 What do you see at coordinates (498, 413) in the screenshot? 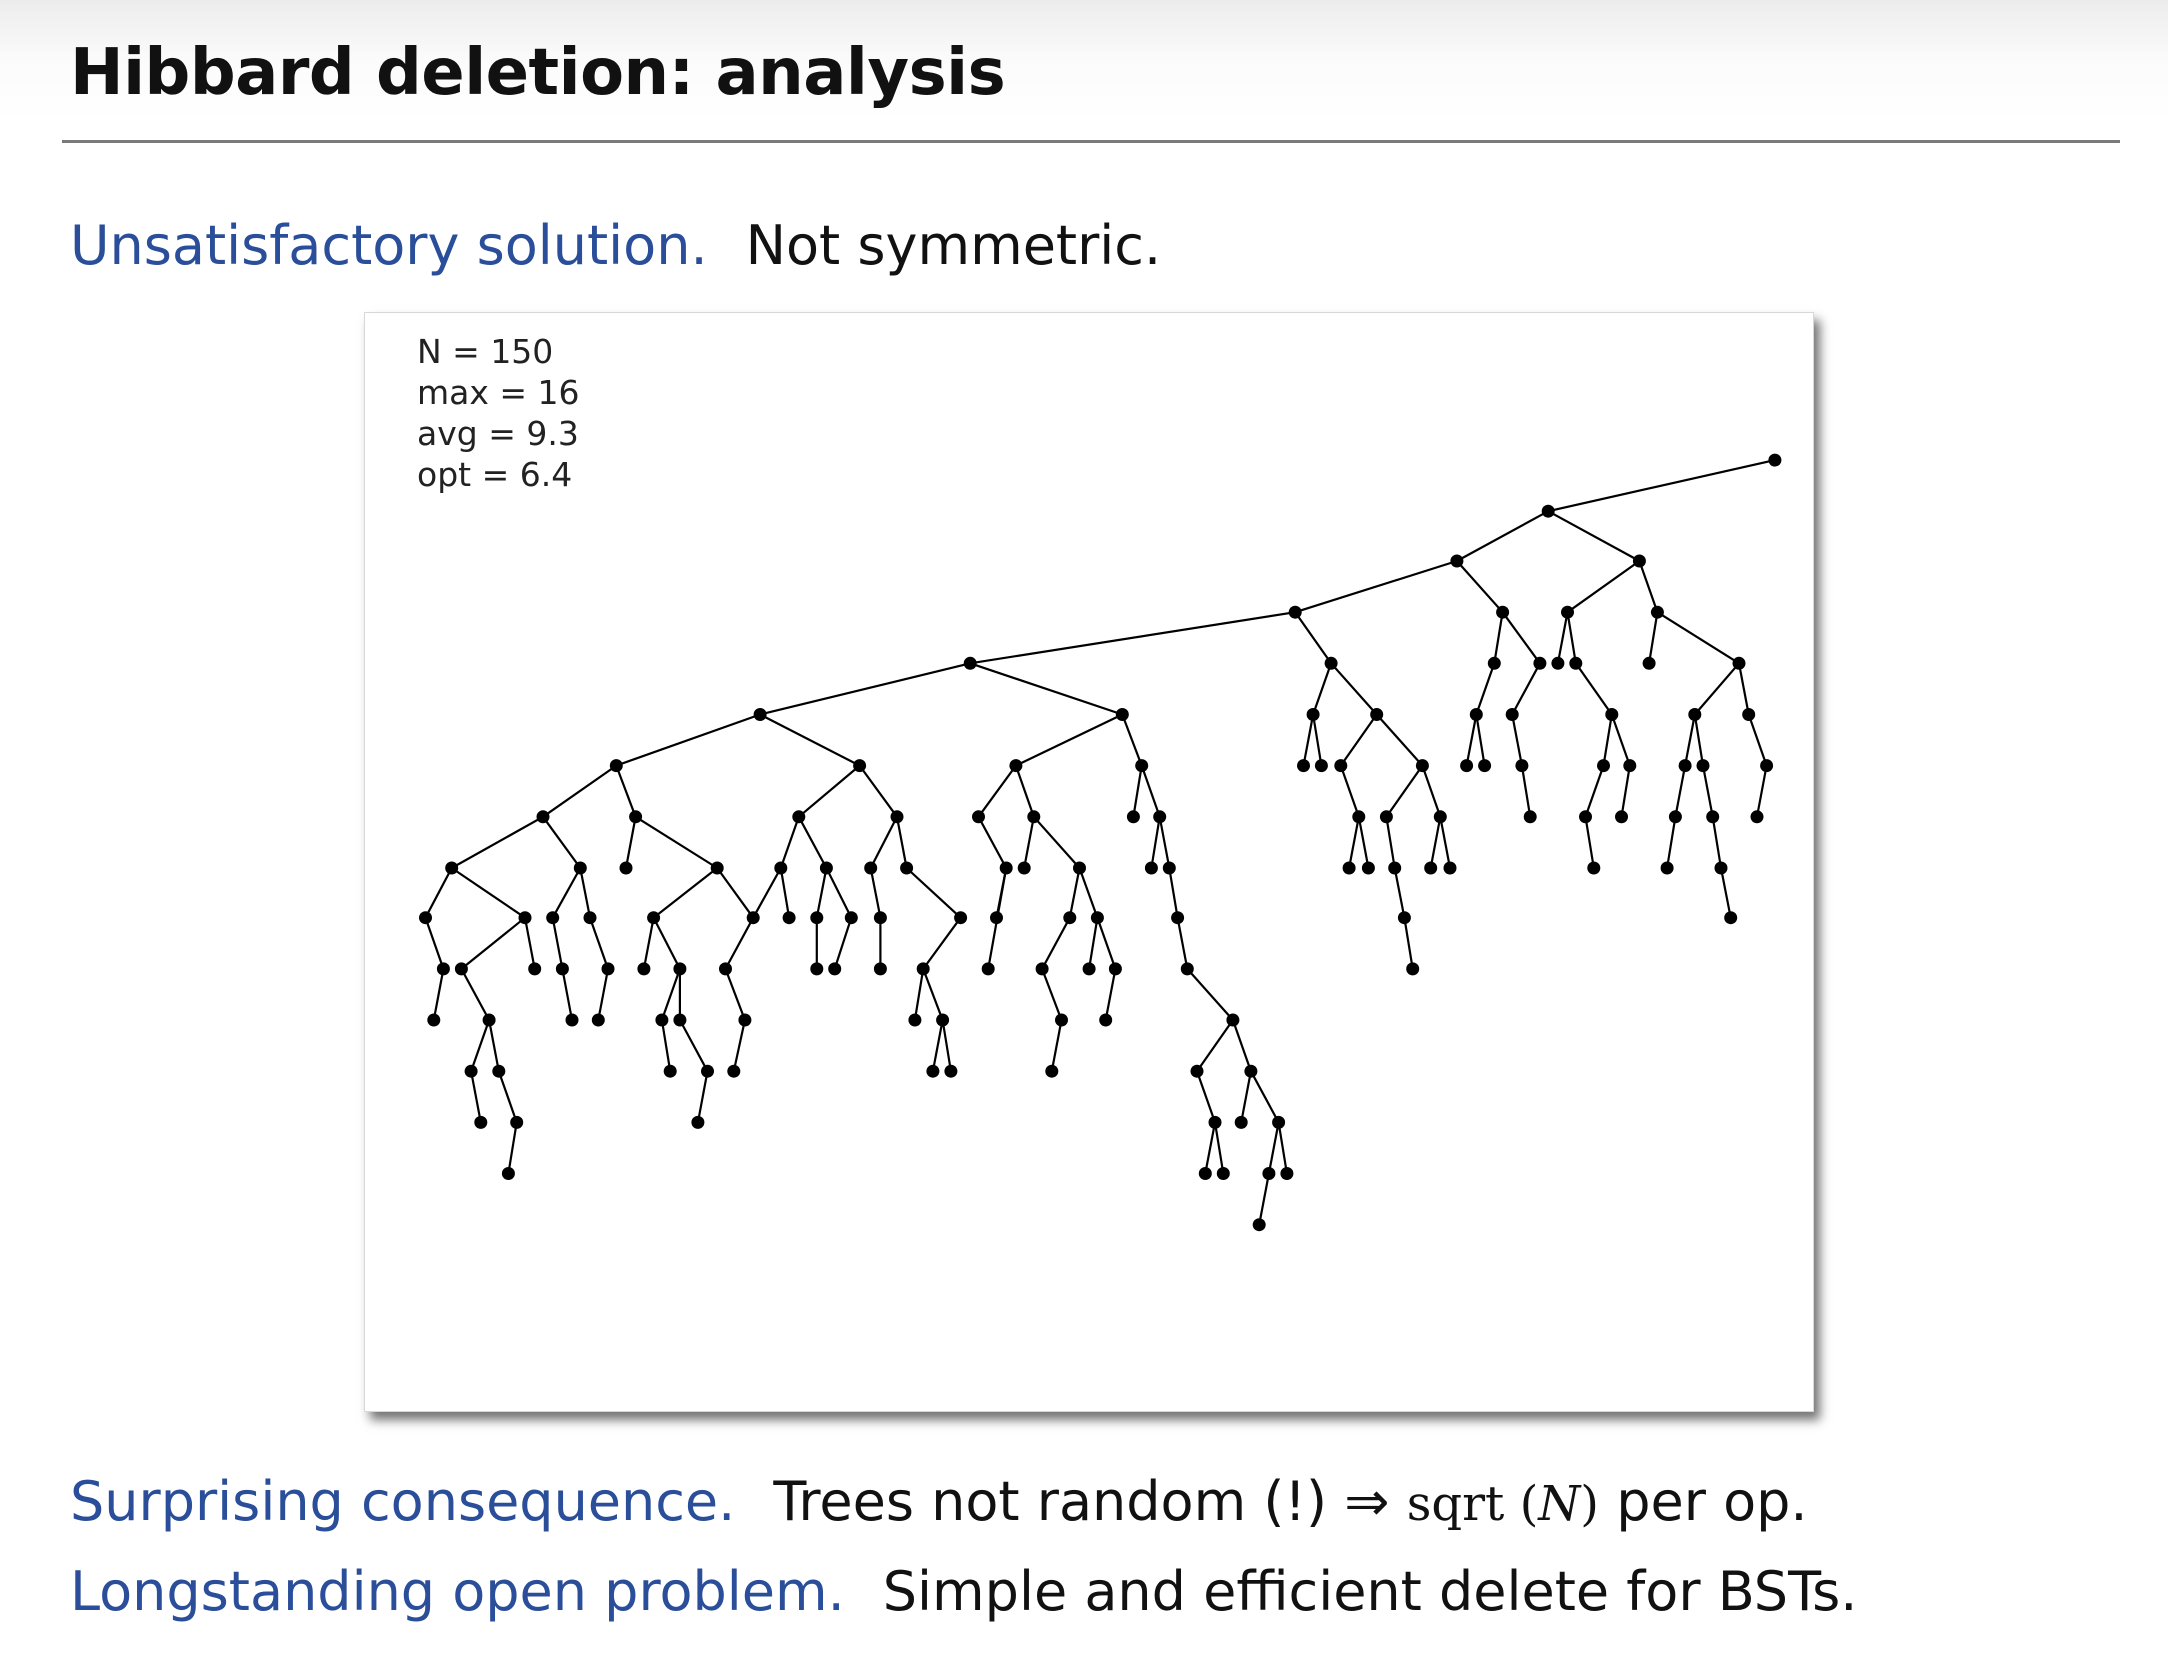
I see `tree-stats: N = 150 max = 16 avg = 9.3 opt = 6.4` at bounding box center [498, 413].